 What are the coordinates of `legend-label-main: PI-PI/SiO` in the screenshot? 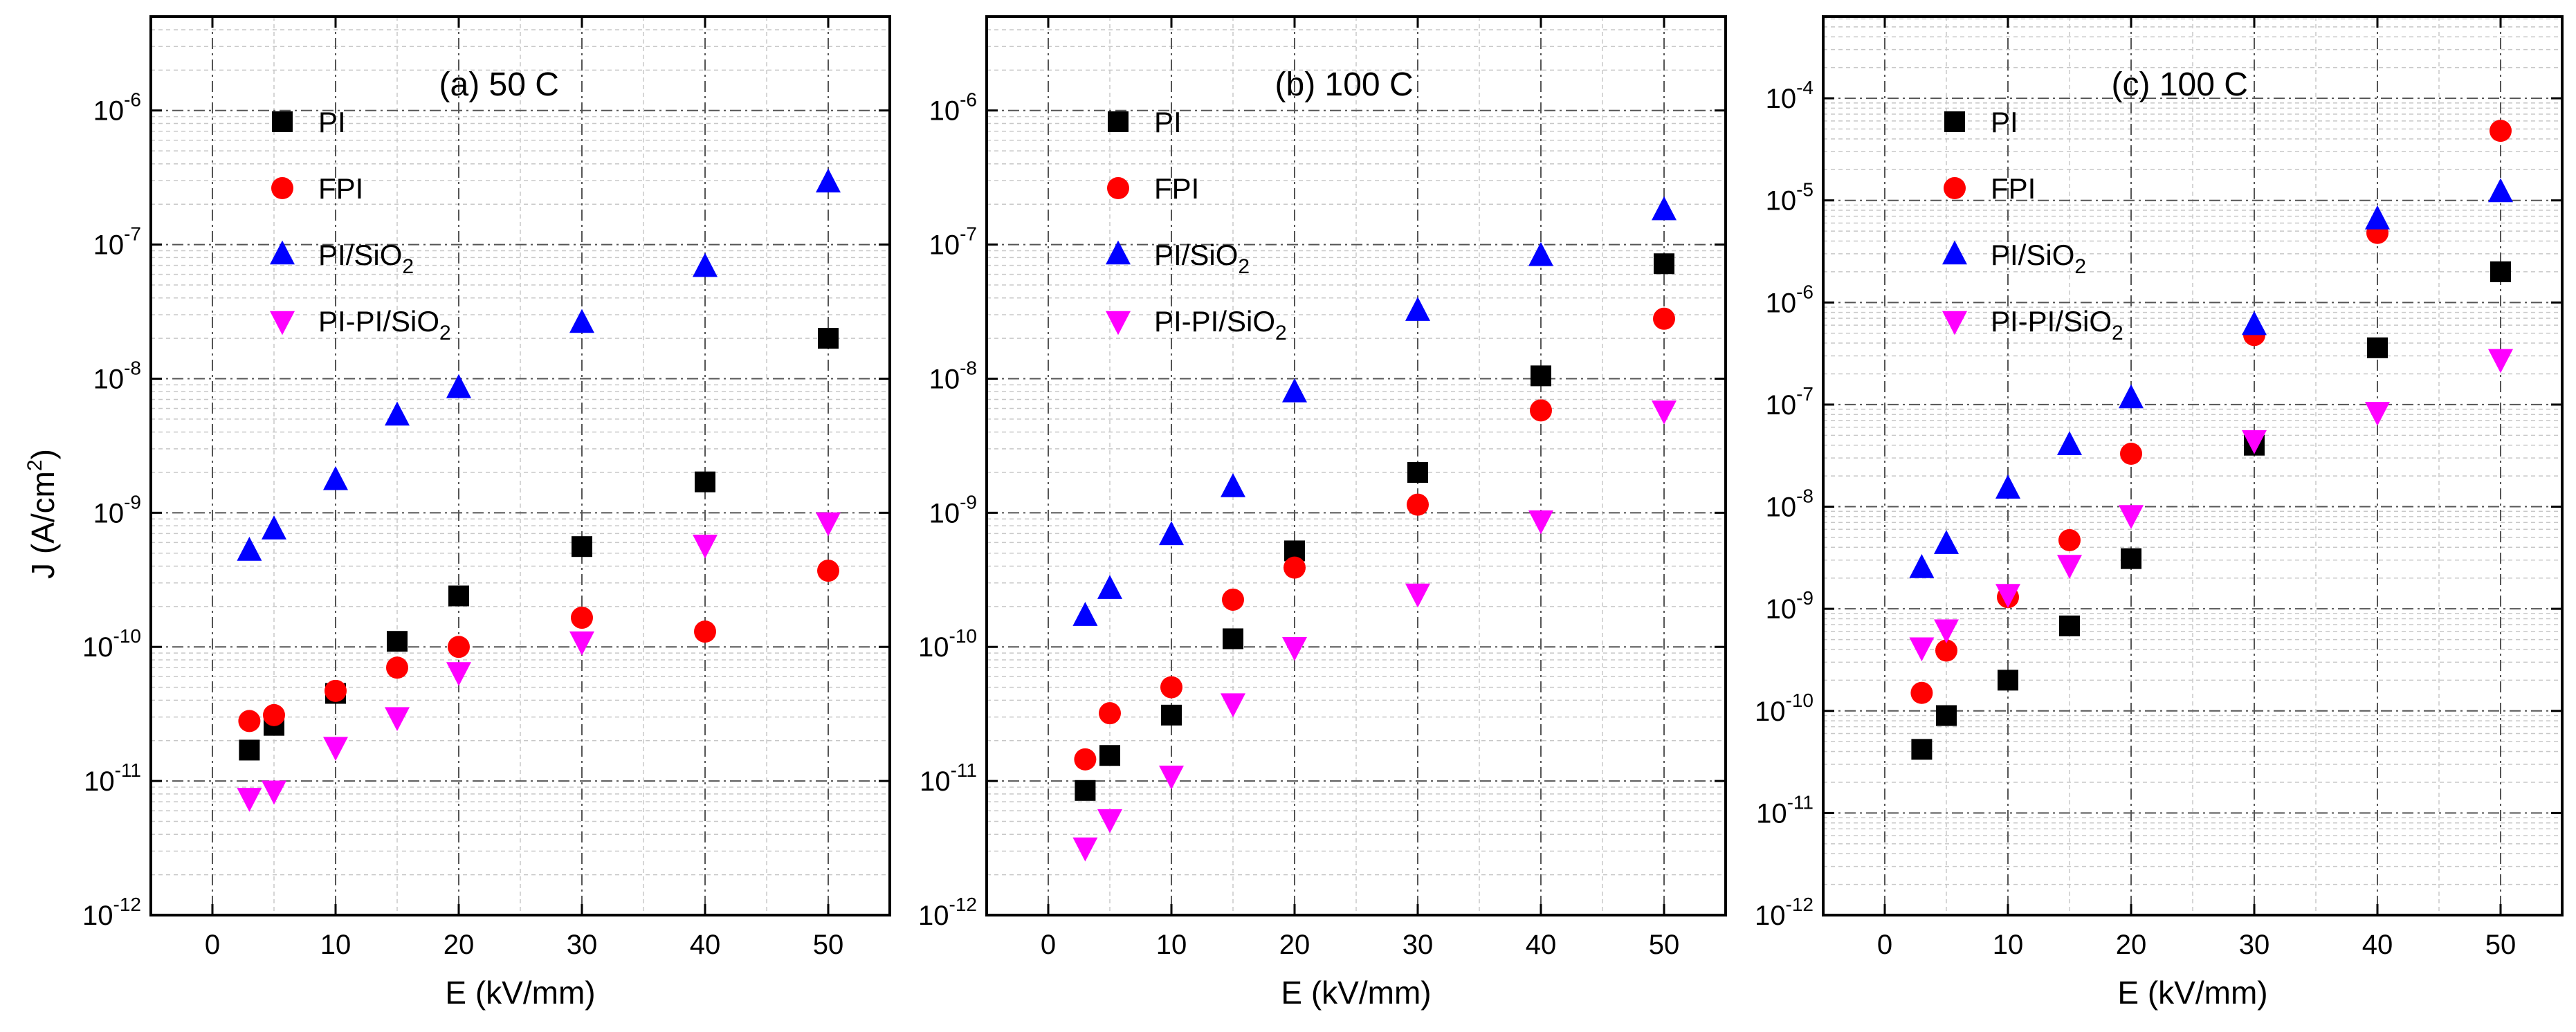 It's located at (379, 321).